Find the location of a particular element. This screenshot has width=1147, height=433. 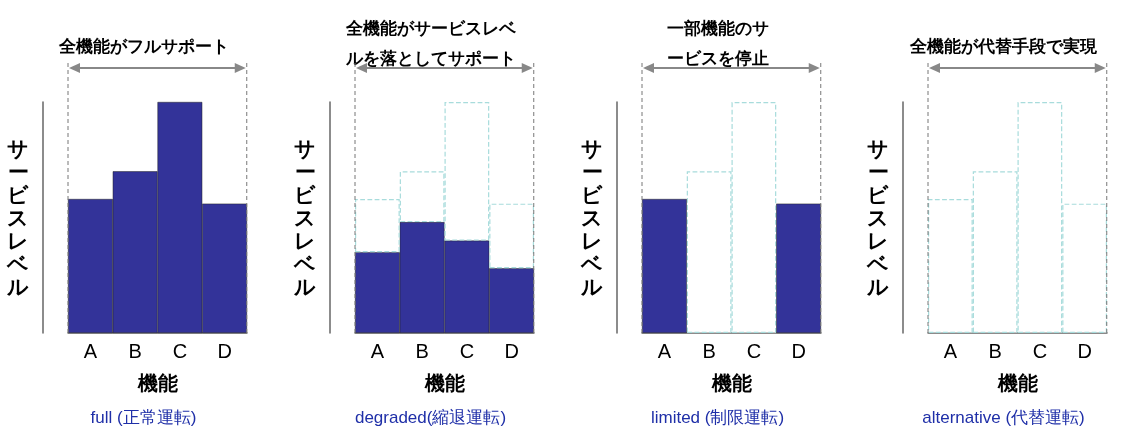

text: 全機能が代替手段で実現 is located at coordinates (1004, 46).